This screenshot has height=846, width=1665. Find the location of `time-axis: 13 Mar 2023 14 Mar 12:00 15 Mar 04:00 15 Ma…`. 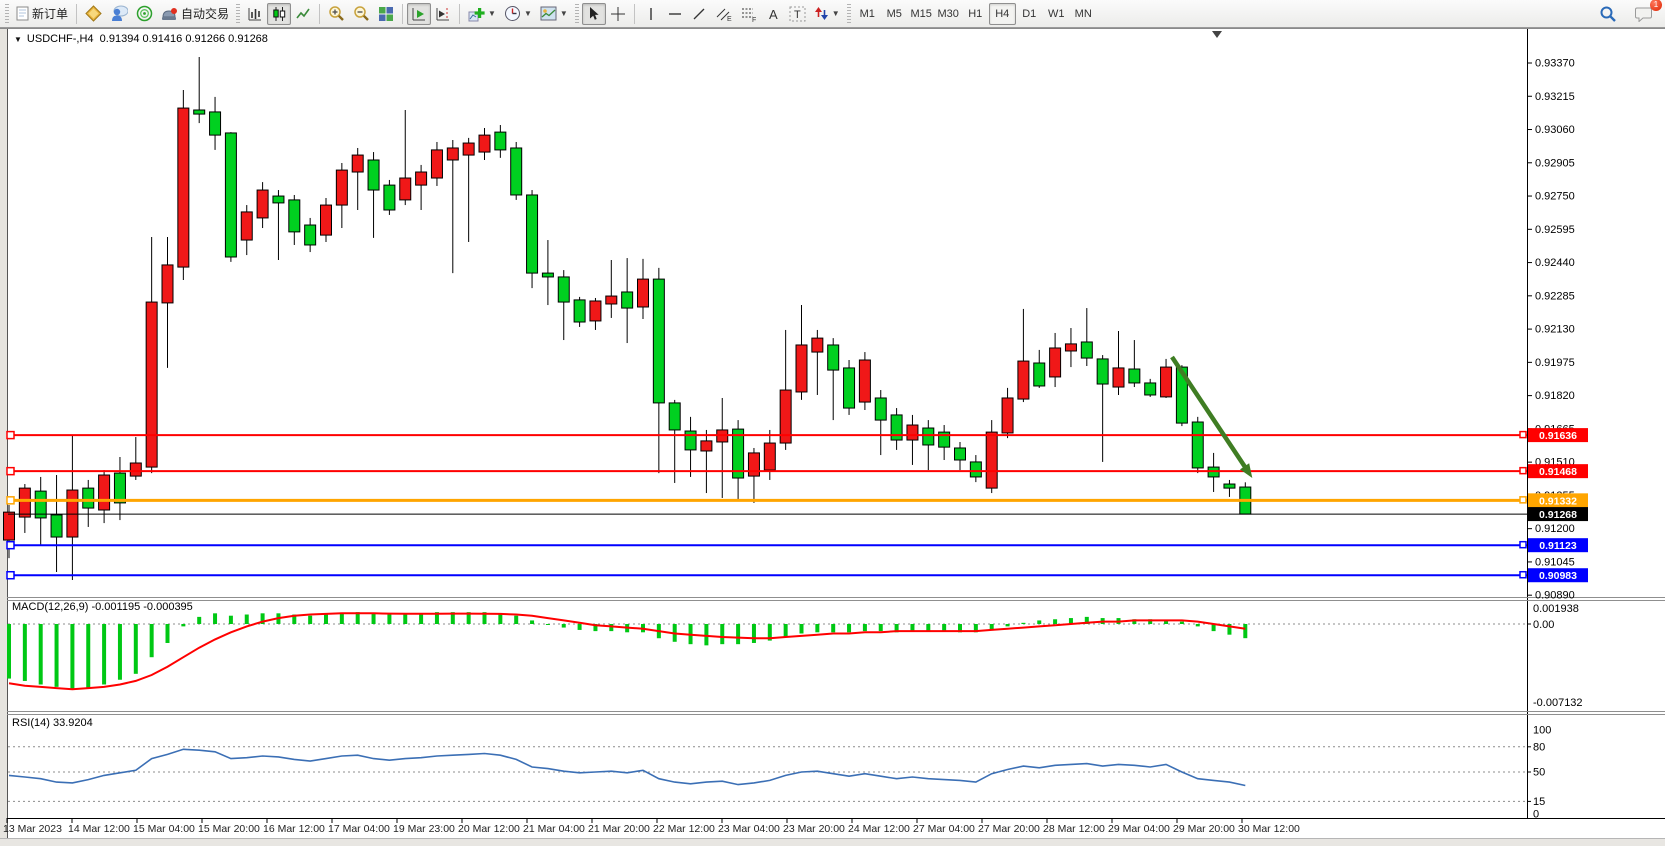

time-axis: 13 Mar 2023 14 Mar 12:00 15 Mar 04:00 15 Ma… is located at coordinates (651, 826).